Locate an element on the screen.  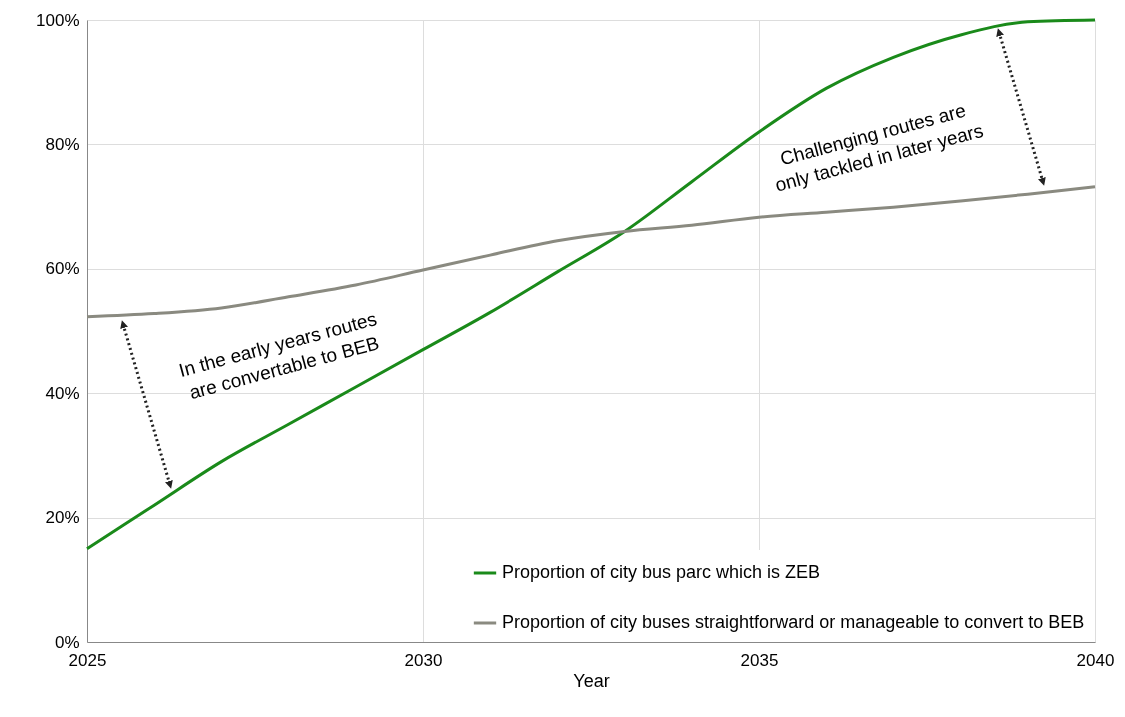
y-tick-label: 100% is located at coordinates (58, 20).